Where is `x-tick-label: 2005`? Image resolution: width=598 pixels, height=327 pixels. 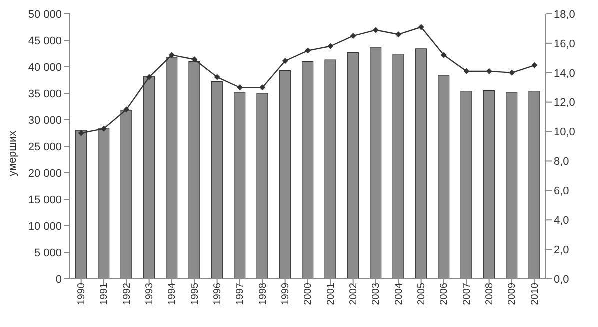 x-tick-label: 2005 is located at coordinates (422, 294).